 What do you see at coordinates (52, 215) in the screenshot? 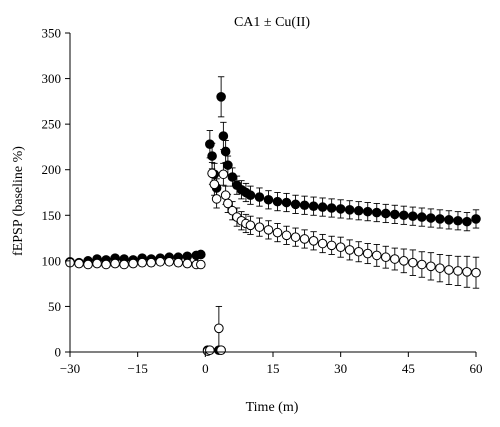
I see `y-tick-label: 150` at bounding box center [52, 215].